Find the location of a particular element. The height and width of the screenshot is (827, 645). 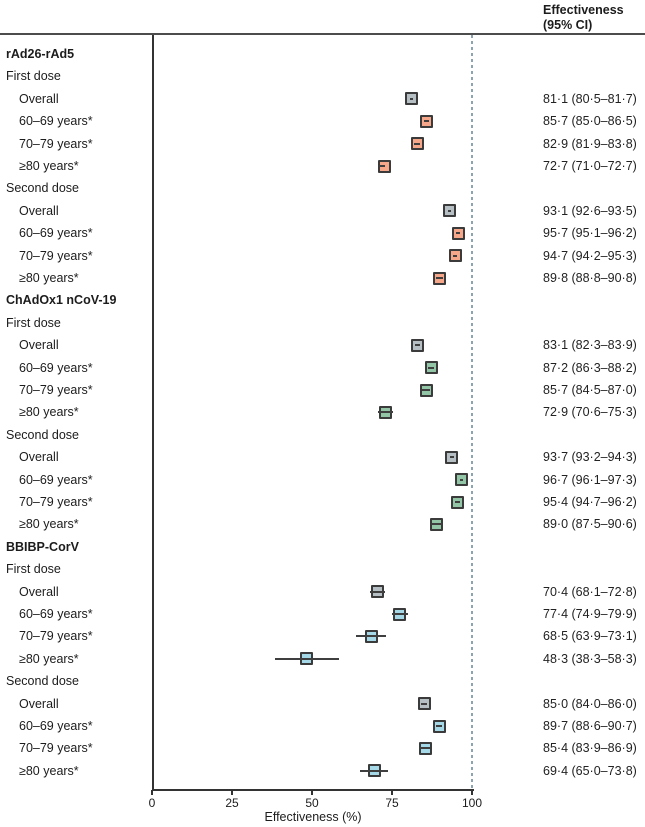

effectiveness-ci-value: 85·4 (83·9–86·9) is located at coordinates (590, 748).